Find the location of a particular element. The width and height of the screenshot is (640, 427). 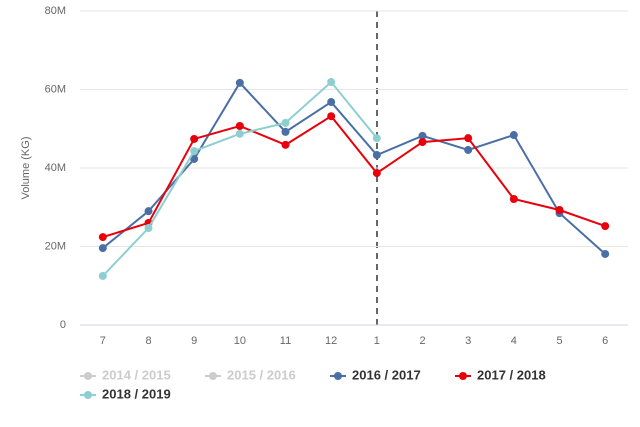

legend-label: 2014 / 2015 is located at coordinates (136, 374).